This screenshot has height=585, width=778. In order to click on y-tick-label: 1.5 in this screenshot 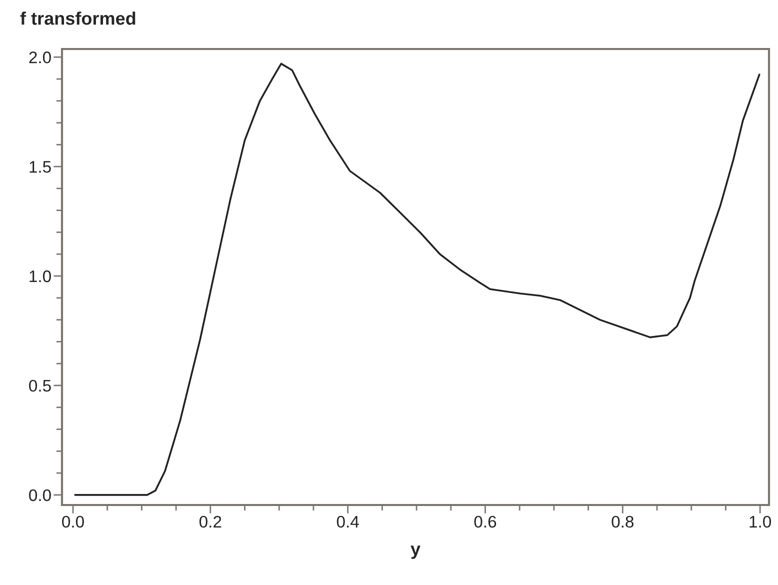, I will do `click(40, 167)`.